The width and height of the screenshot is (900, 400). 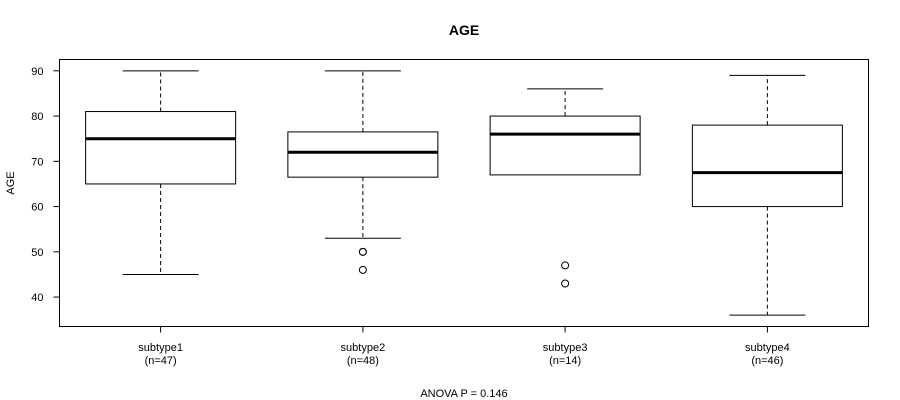 I want to click on anova-footer: ANOVA P = 0.146, so click(x=463, y=394).